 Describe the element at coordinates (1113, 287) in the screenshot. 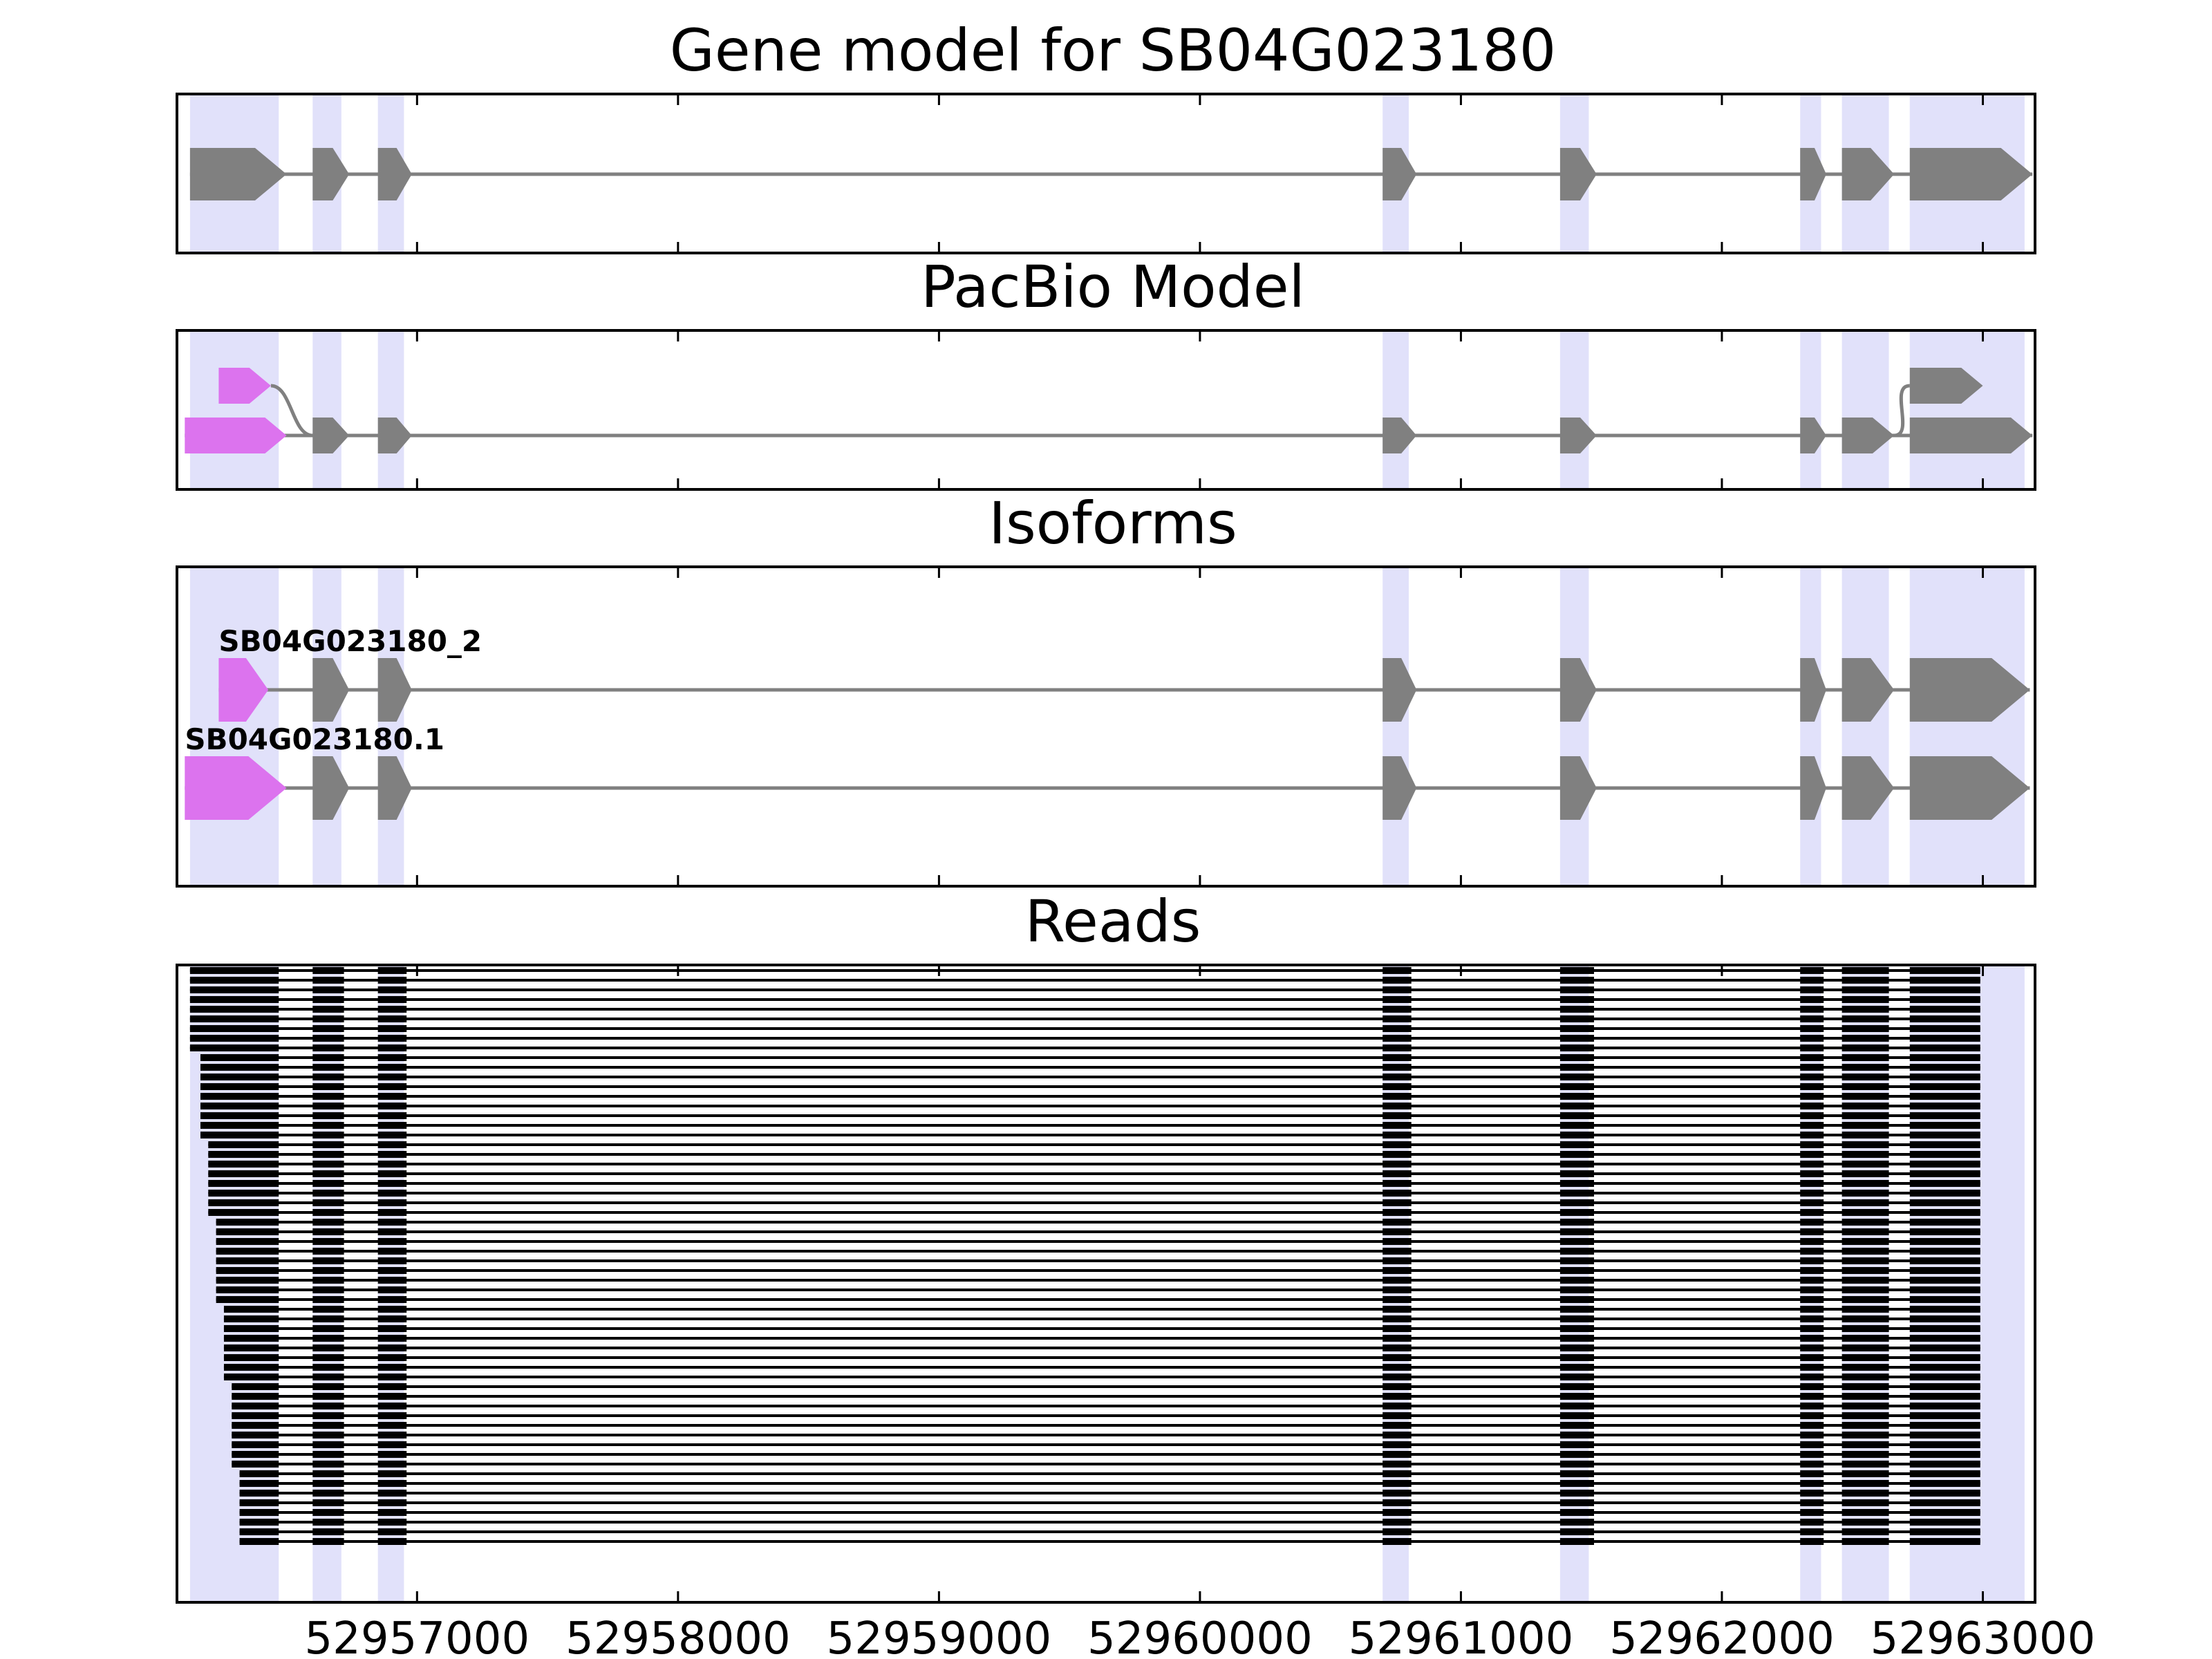

I see `pacbio-panel-title: PacBio Model` at that location.